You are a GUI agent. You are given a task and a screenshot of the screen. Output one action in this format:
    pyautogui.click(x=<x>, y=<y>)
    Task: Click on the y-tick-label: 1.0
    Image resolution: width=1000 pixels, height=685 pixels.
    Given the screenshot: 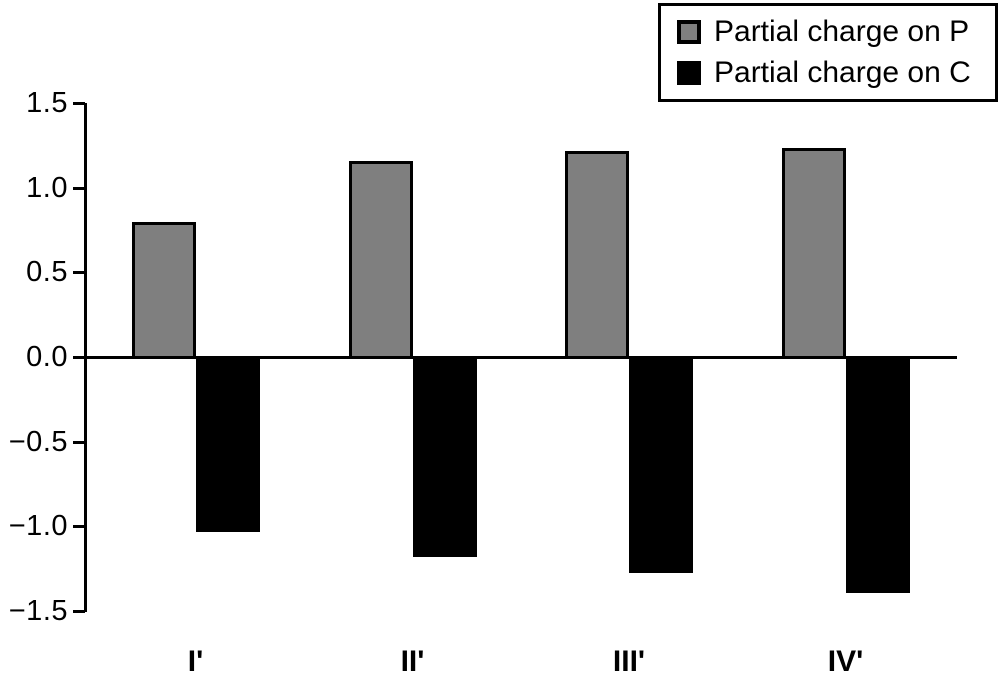 What is the action you would take?
    pyautogui.click(x=47, y=187)
    